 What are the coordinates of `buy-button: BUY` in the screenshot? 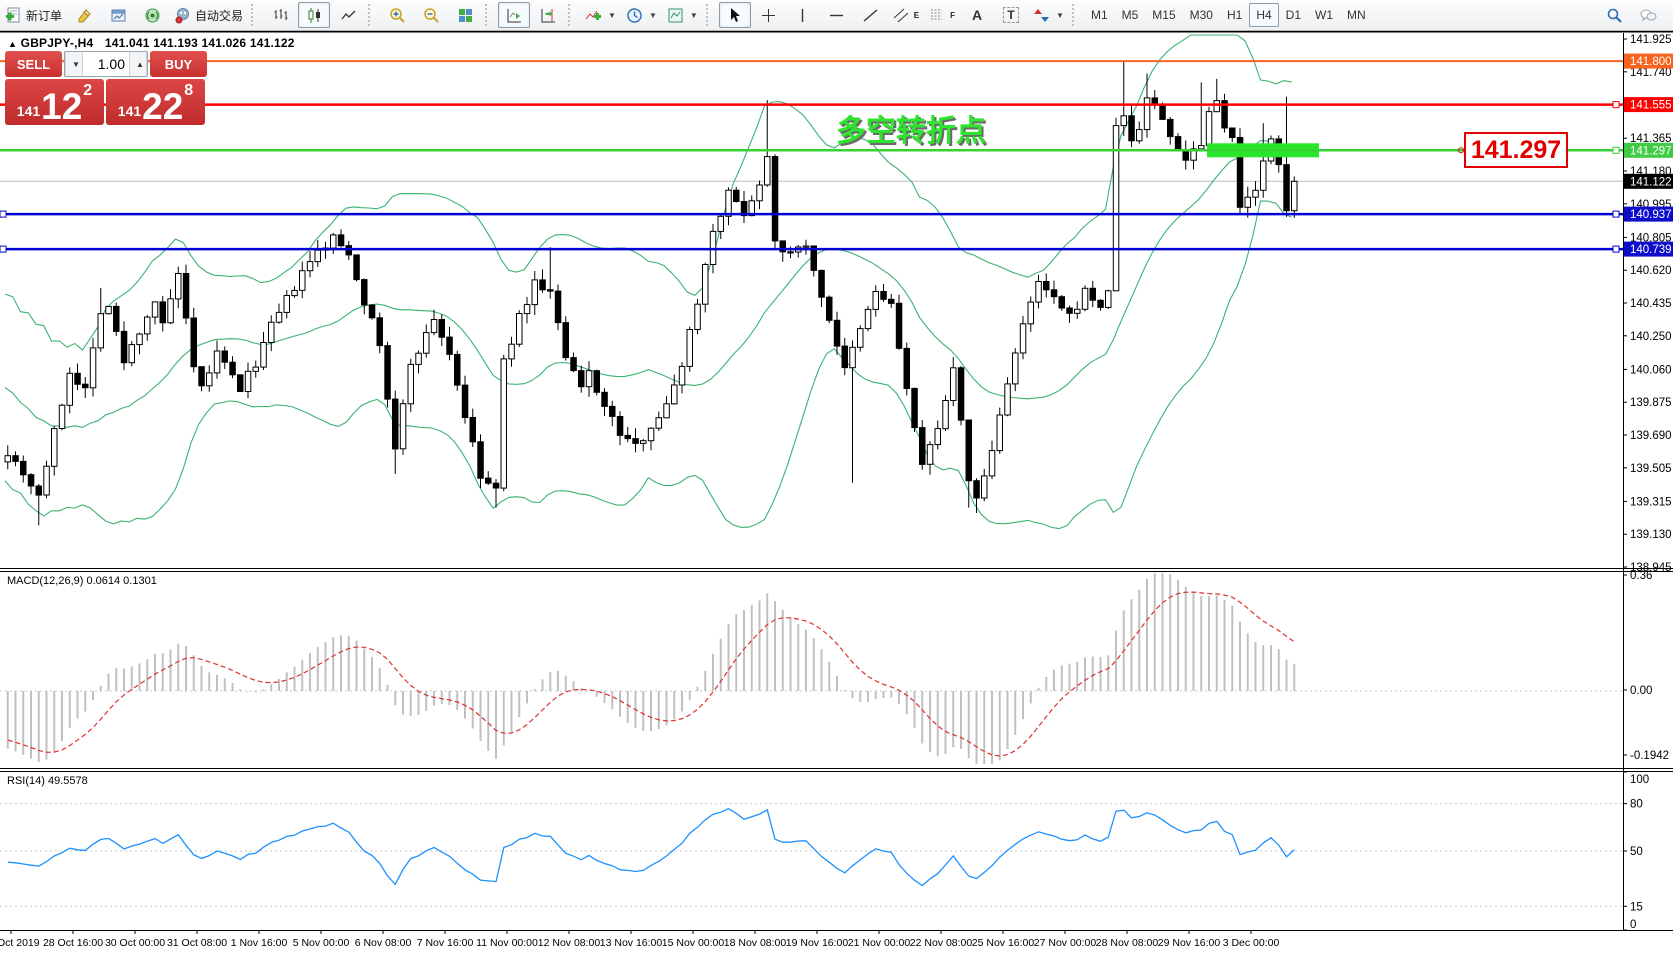 It's located at (178, 64).